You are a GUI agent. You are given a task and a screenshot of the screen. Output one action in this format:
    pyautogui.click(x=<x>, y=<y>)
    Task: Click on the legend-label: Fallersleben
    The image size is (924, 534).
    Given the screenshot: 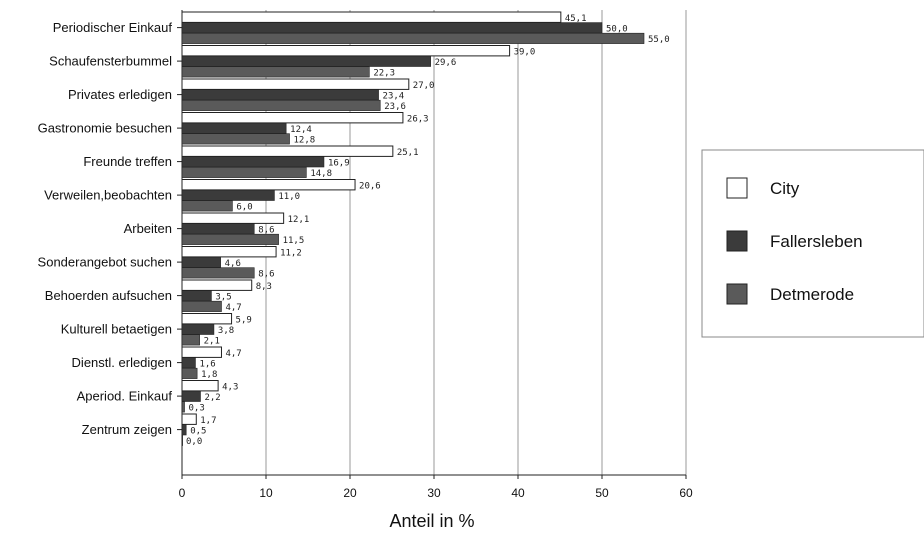 What is the action you would take?
    pyautogui.click(x=816, y=241)
    